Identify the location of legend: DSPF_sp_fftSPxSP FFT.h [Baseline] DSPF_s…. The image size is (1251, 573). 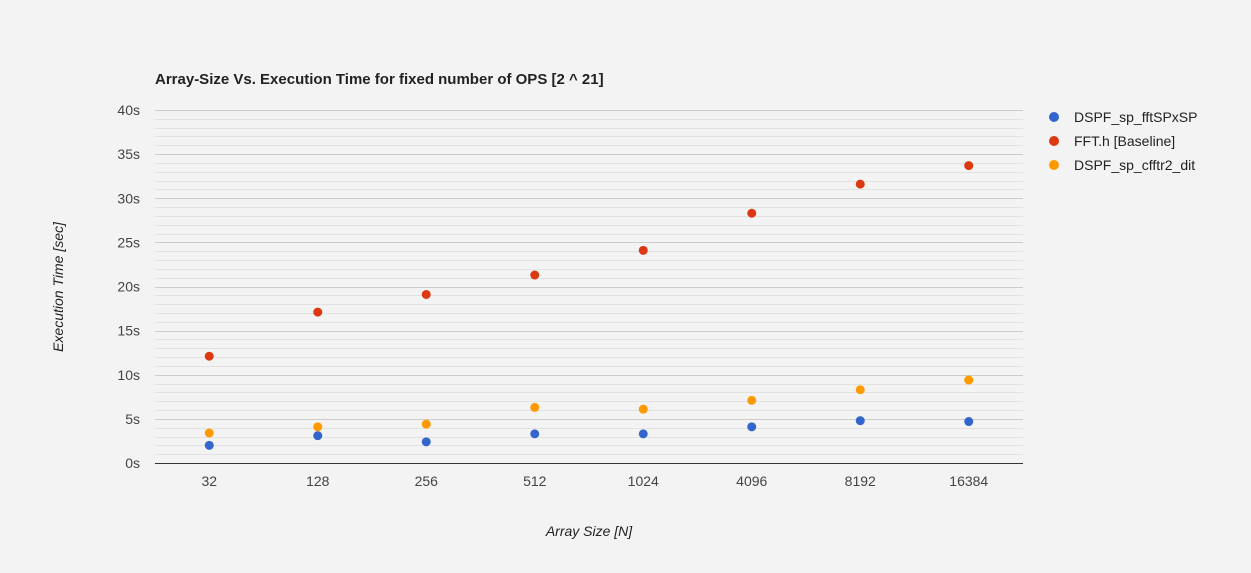
(1123, 141).